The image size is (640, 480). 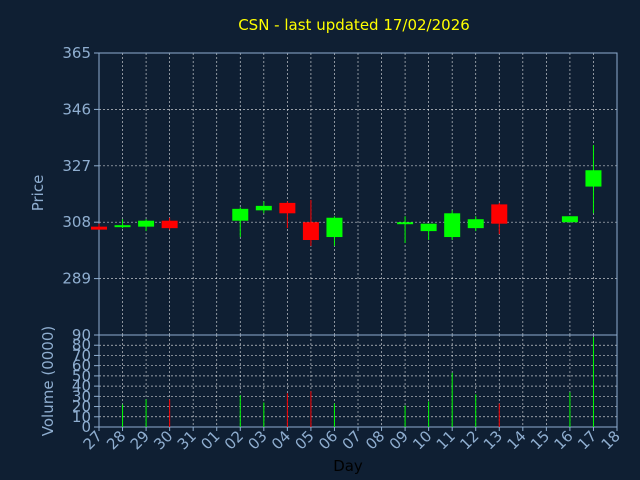 What do you see at coordinates (86, 427) in the screenshot?
I see `volume-tick-label: 0` at bounding box center [86, 427].